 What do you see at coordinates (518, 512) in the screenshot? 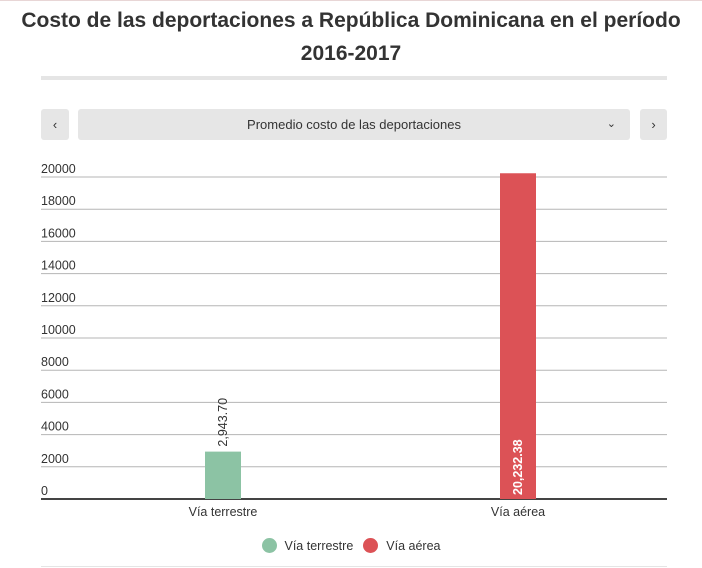
I see `x-tick-label: Vía aérea` at bounding box center [518, 512].